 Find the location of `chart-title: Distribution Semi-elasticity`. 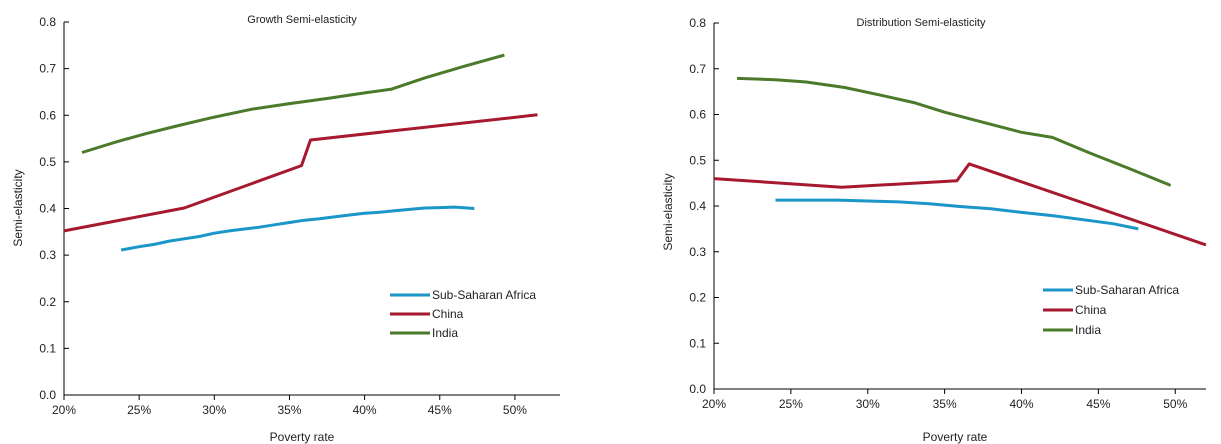

chart-title: Distribution Semi-elasticity is located at coordinates (921, 23).